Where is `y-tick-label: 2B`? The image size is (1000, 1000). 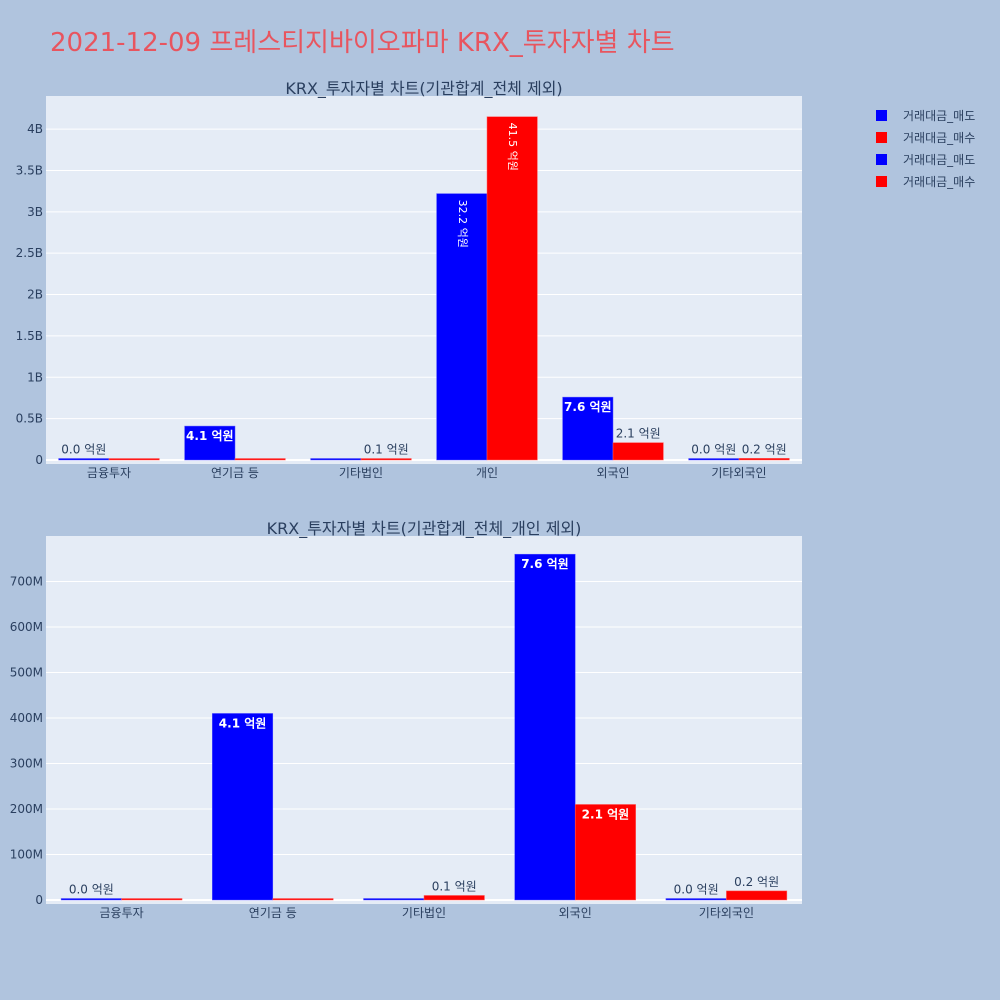 y-tick-label: 2B is located at coordinates (35, 295).